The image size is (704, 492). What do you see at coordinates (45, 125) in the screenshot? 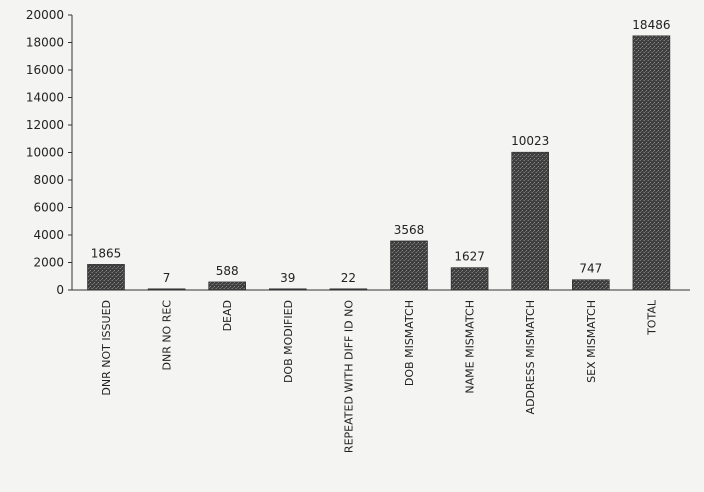
I see `y-tick-label: 12000` at bounding box center [45, 125].